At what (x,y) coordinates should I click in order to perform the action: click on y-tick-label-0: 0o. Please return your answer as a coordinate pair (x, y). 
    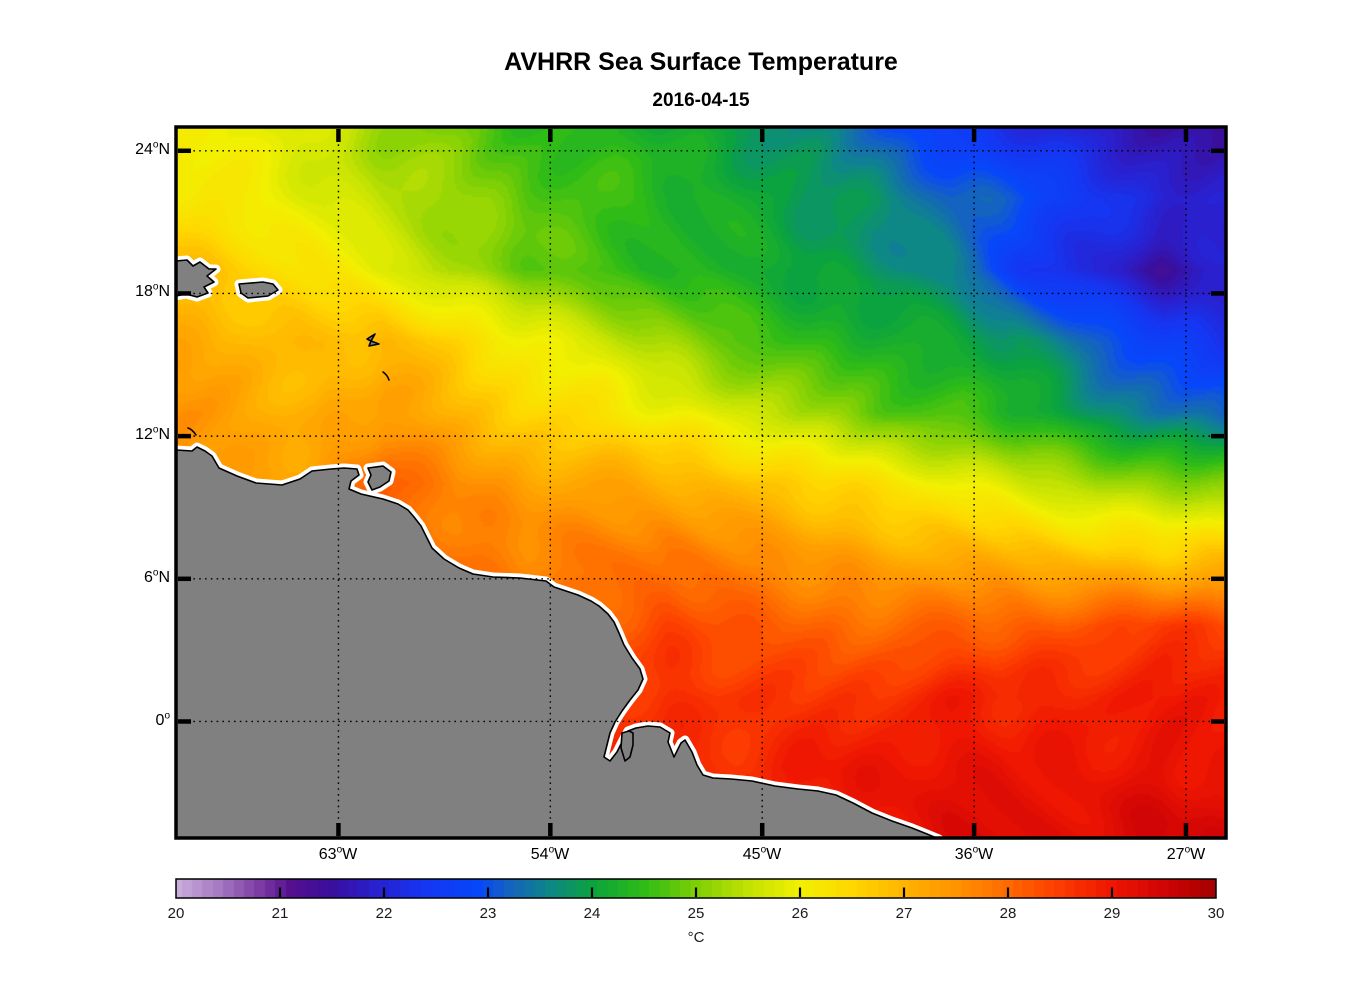
    Looking at the image, I should click on (162, 719).